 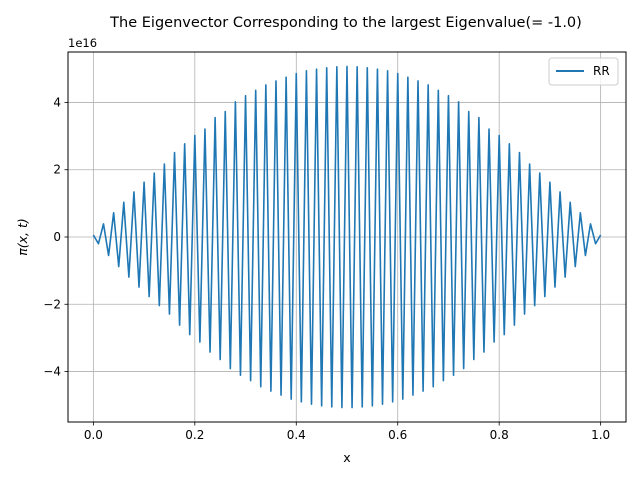 I want to click on y-tick-label: 0, so click(x=57, y=237).